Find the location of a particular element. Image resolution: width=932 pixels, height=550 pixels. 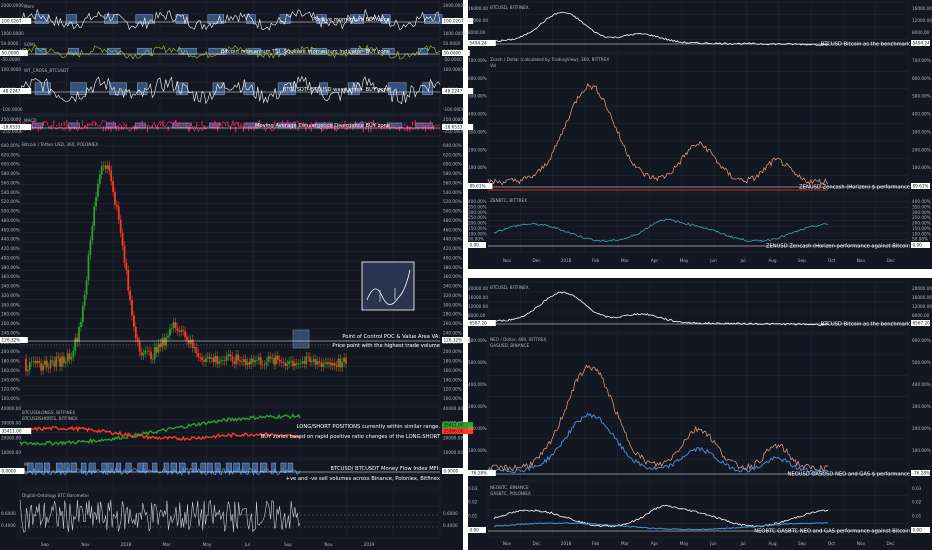

pct-tick-left: 380.00% is located at coordinates (10, 267).